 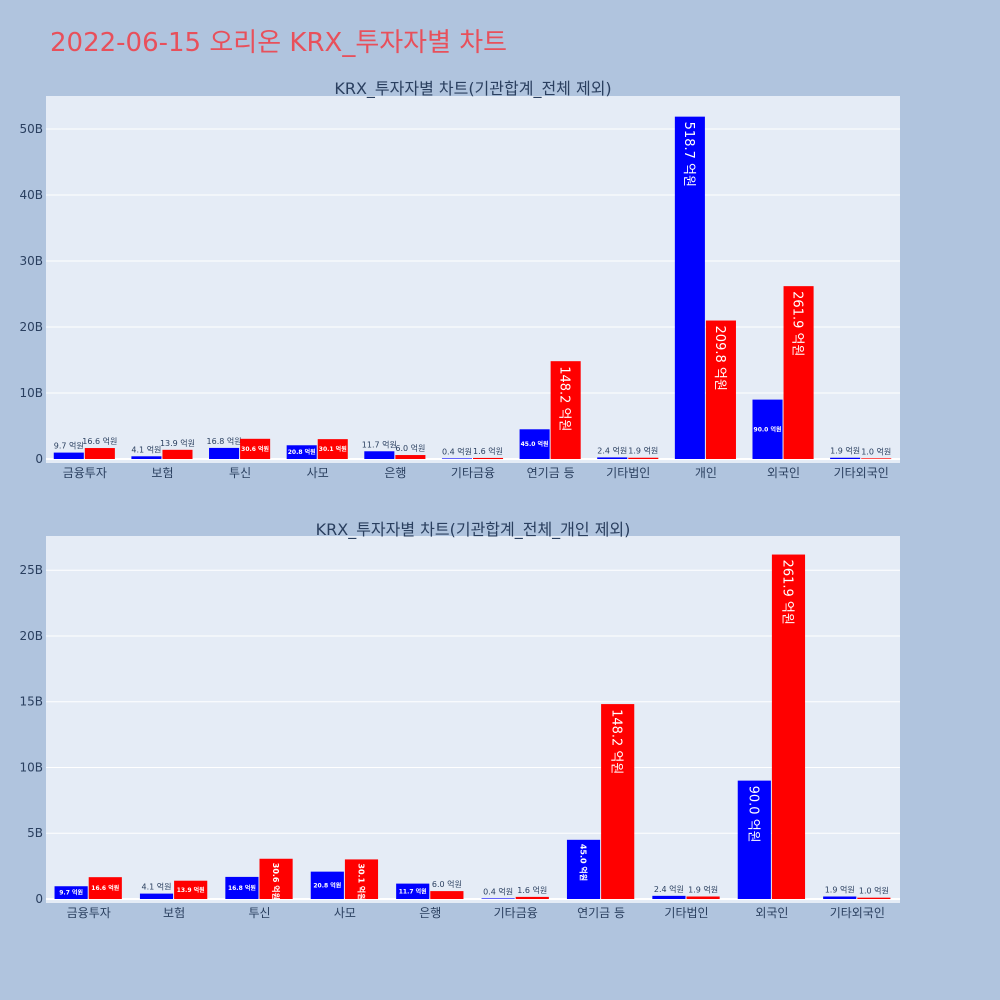 What do you see at coordinates (457, 451) in the screenshot?
I see `data-label: 0.4 억원` at bounding box center [457, 451].